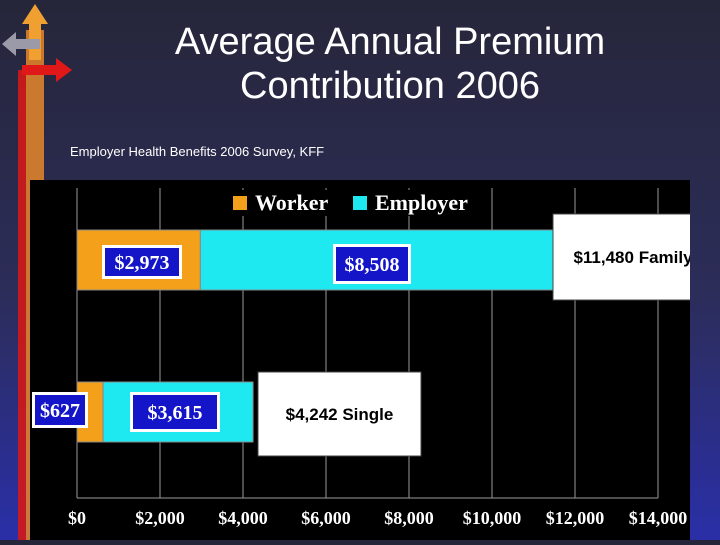 This screenshot has width=720, height=545. I want to click on up-arrow-icon, so click(35, 32).